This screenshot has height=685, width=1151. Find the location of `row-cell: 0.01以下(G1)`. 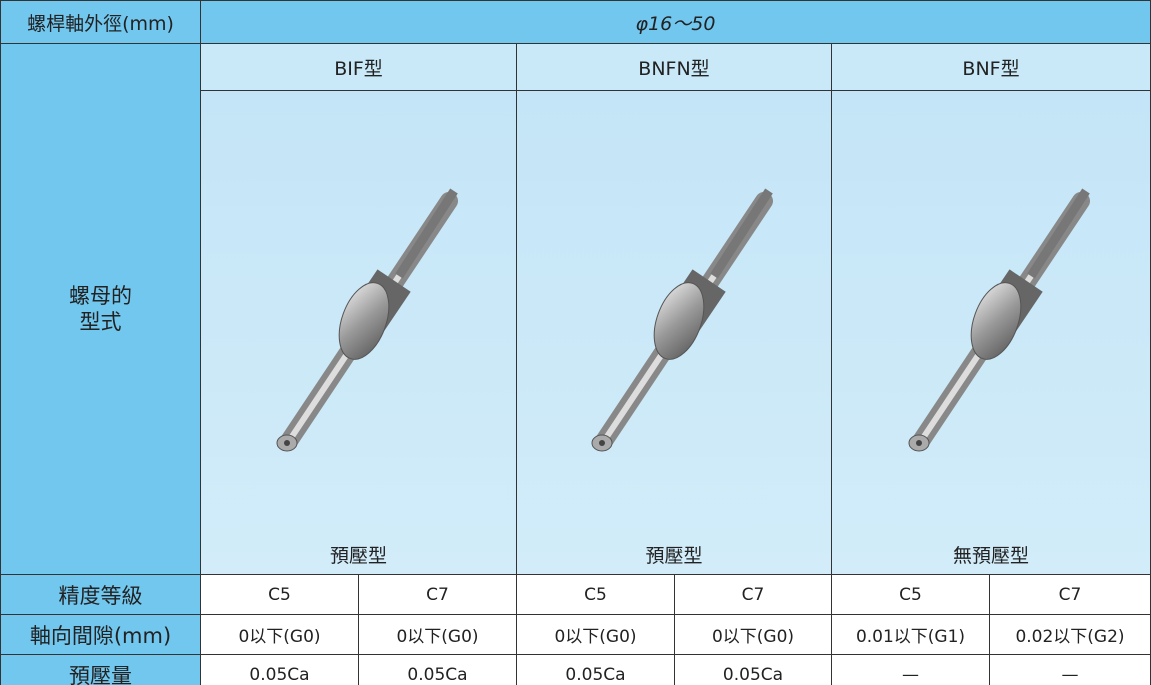

row-cell: 0.01以下(G1) is located at coordinates (911, 635).